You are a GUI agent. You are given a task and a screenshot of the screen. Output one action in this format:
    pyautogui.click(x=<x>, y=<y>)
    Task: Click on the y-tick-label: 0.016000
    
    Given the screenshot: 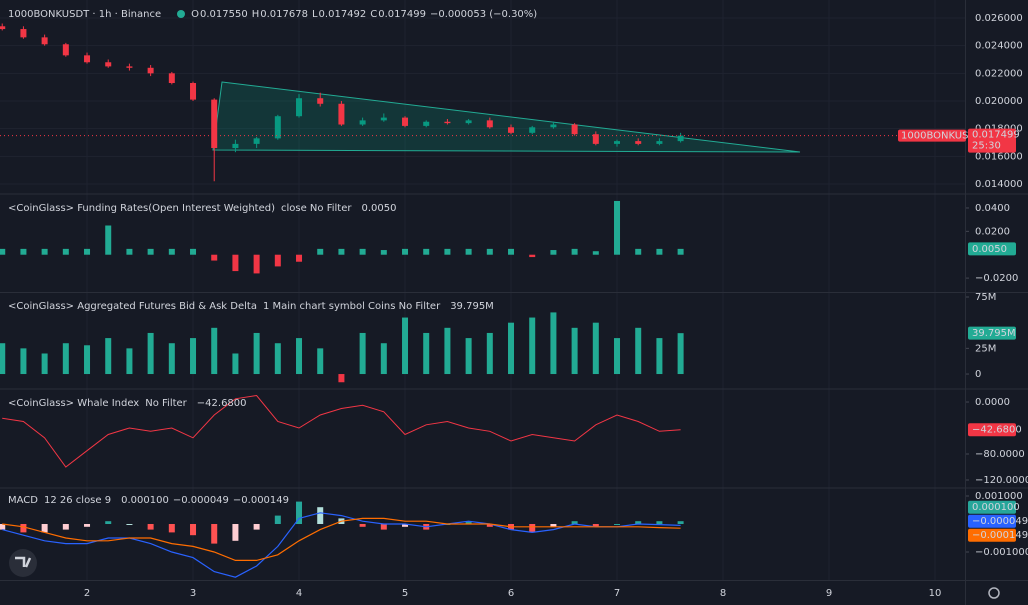 What is the action you would take?
    pyautogui.click(x=999, y=156)
    